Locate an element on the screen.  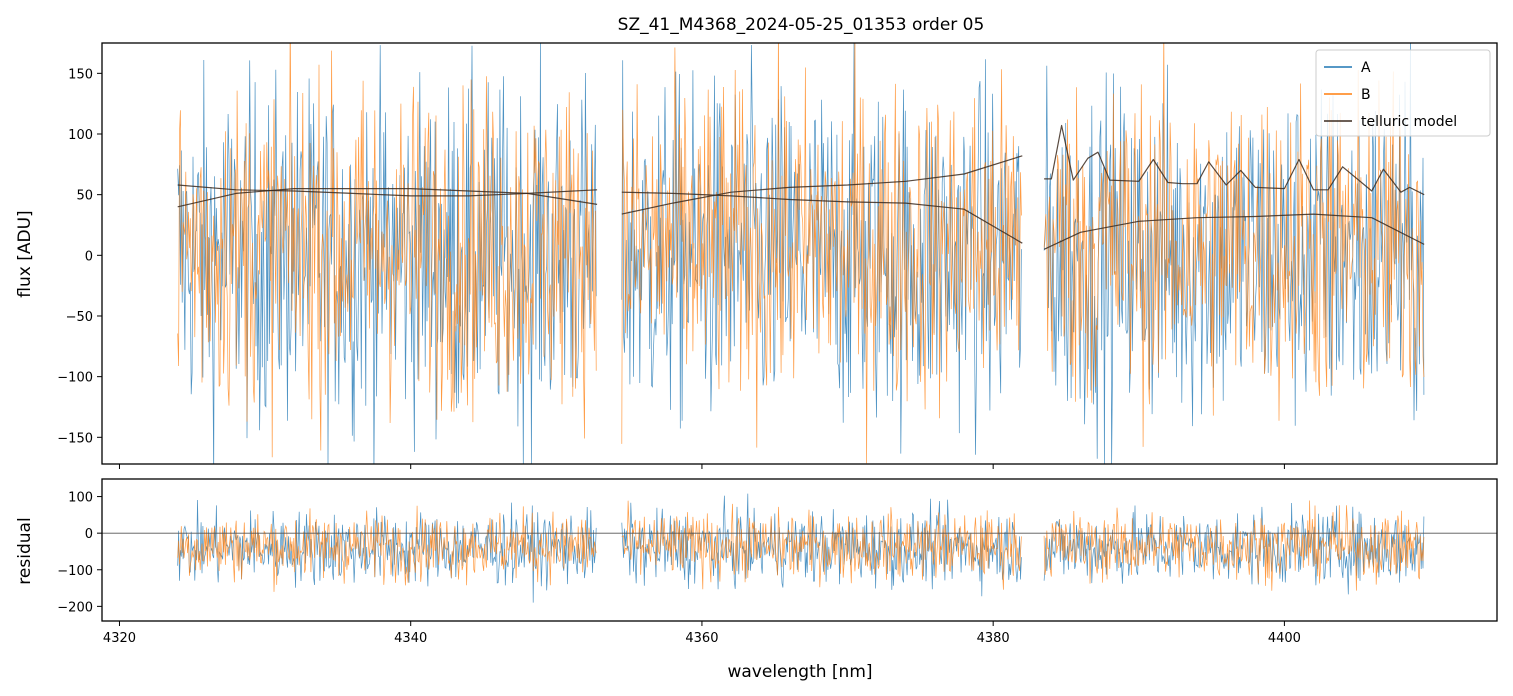
x-tick-label: 4320 is located at coordinates (119, 638).